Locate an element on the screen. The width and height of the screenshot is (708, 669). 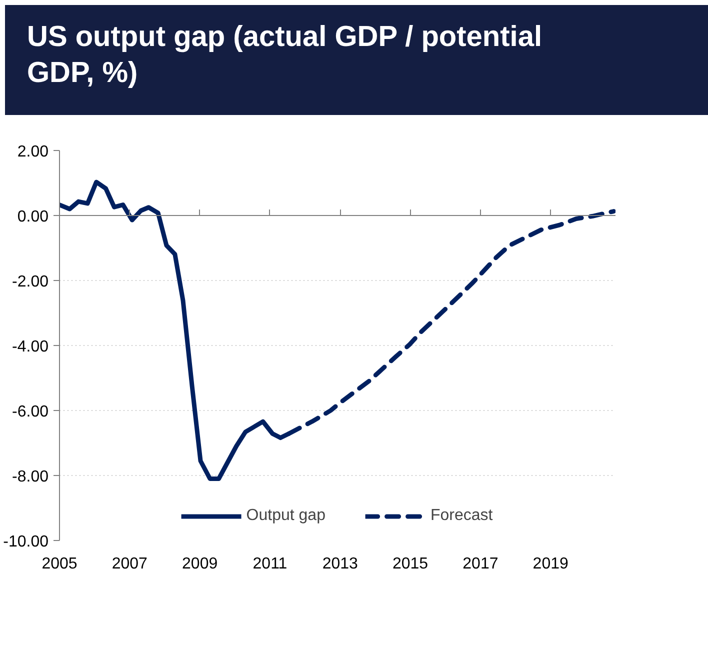
chart-title: US output gap (actual GDP / potential GDP, %) is located at coordinates (285, 56).